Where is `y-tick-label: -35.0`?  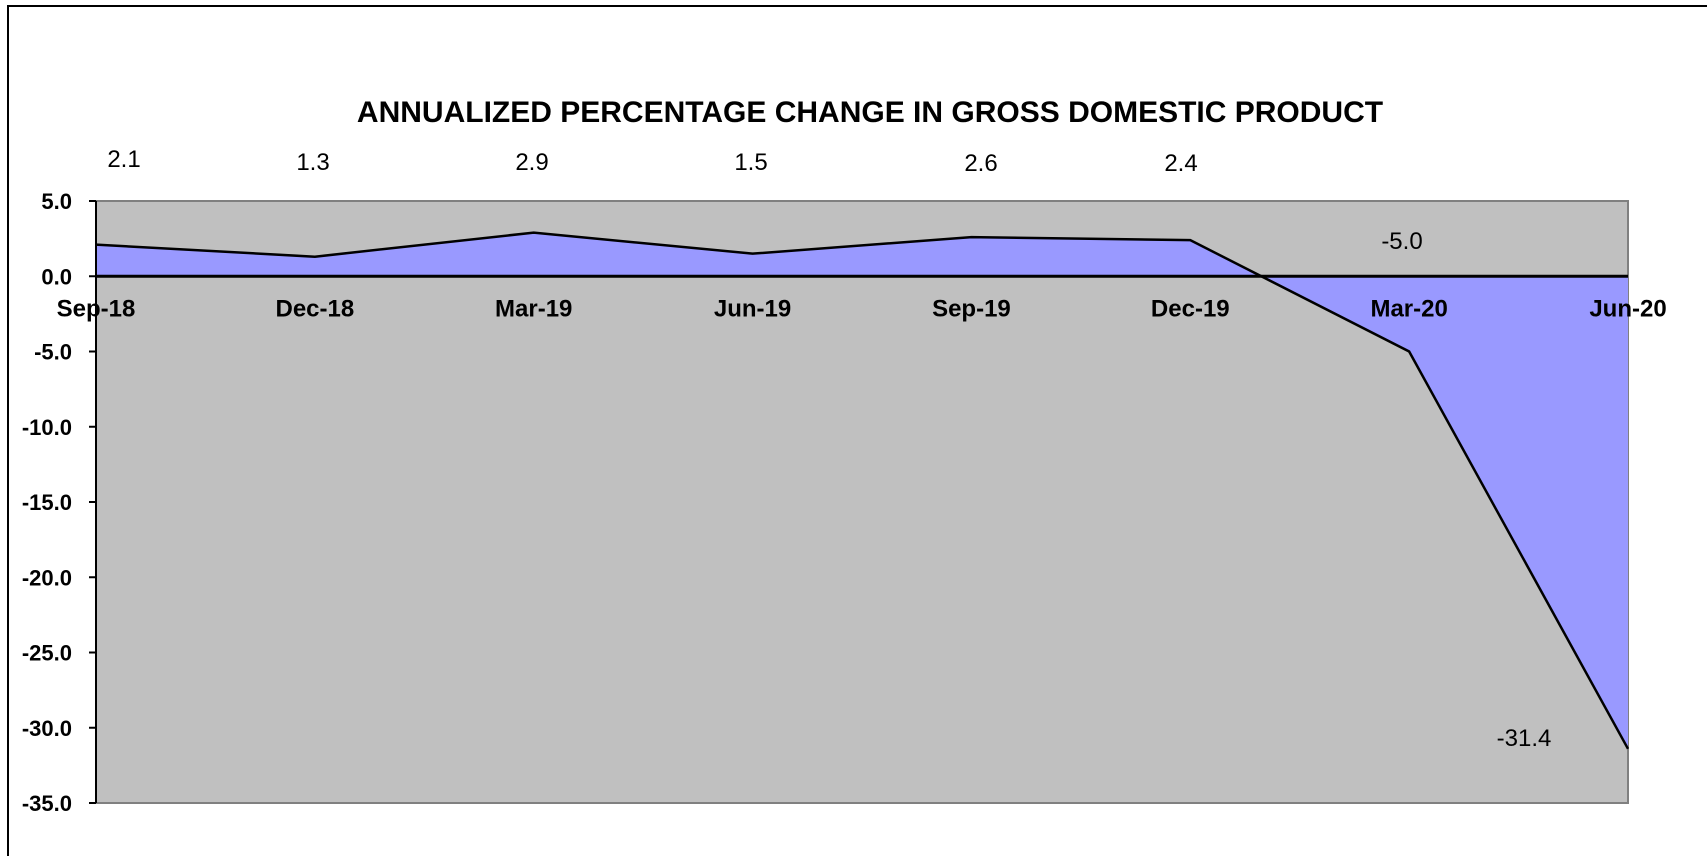 y-tick-label: -35.0 is located at coordinates (47, 803).